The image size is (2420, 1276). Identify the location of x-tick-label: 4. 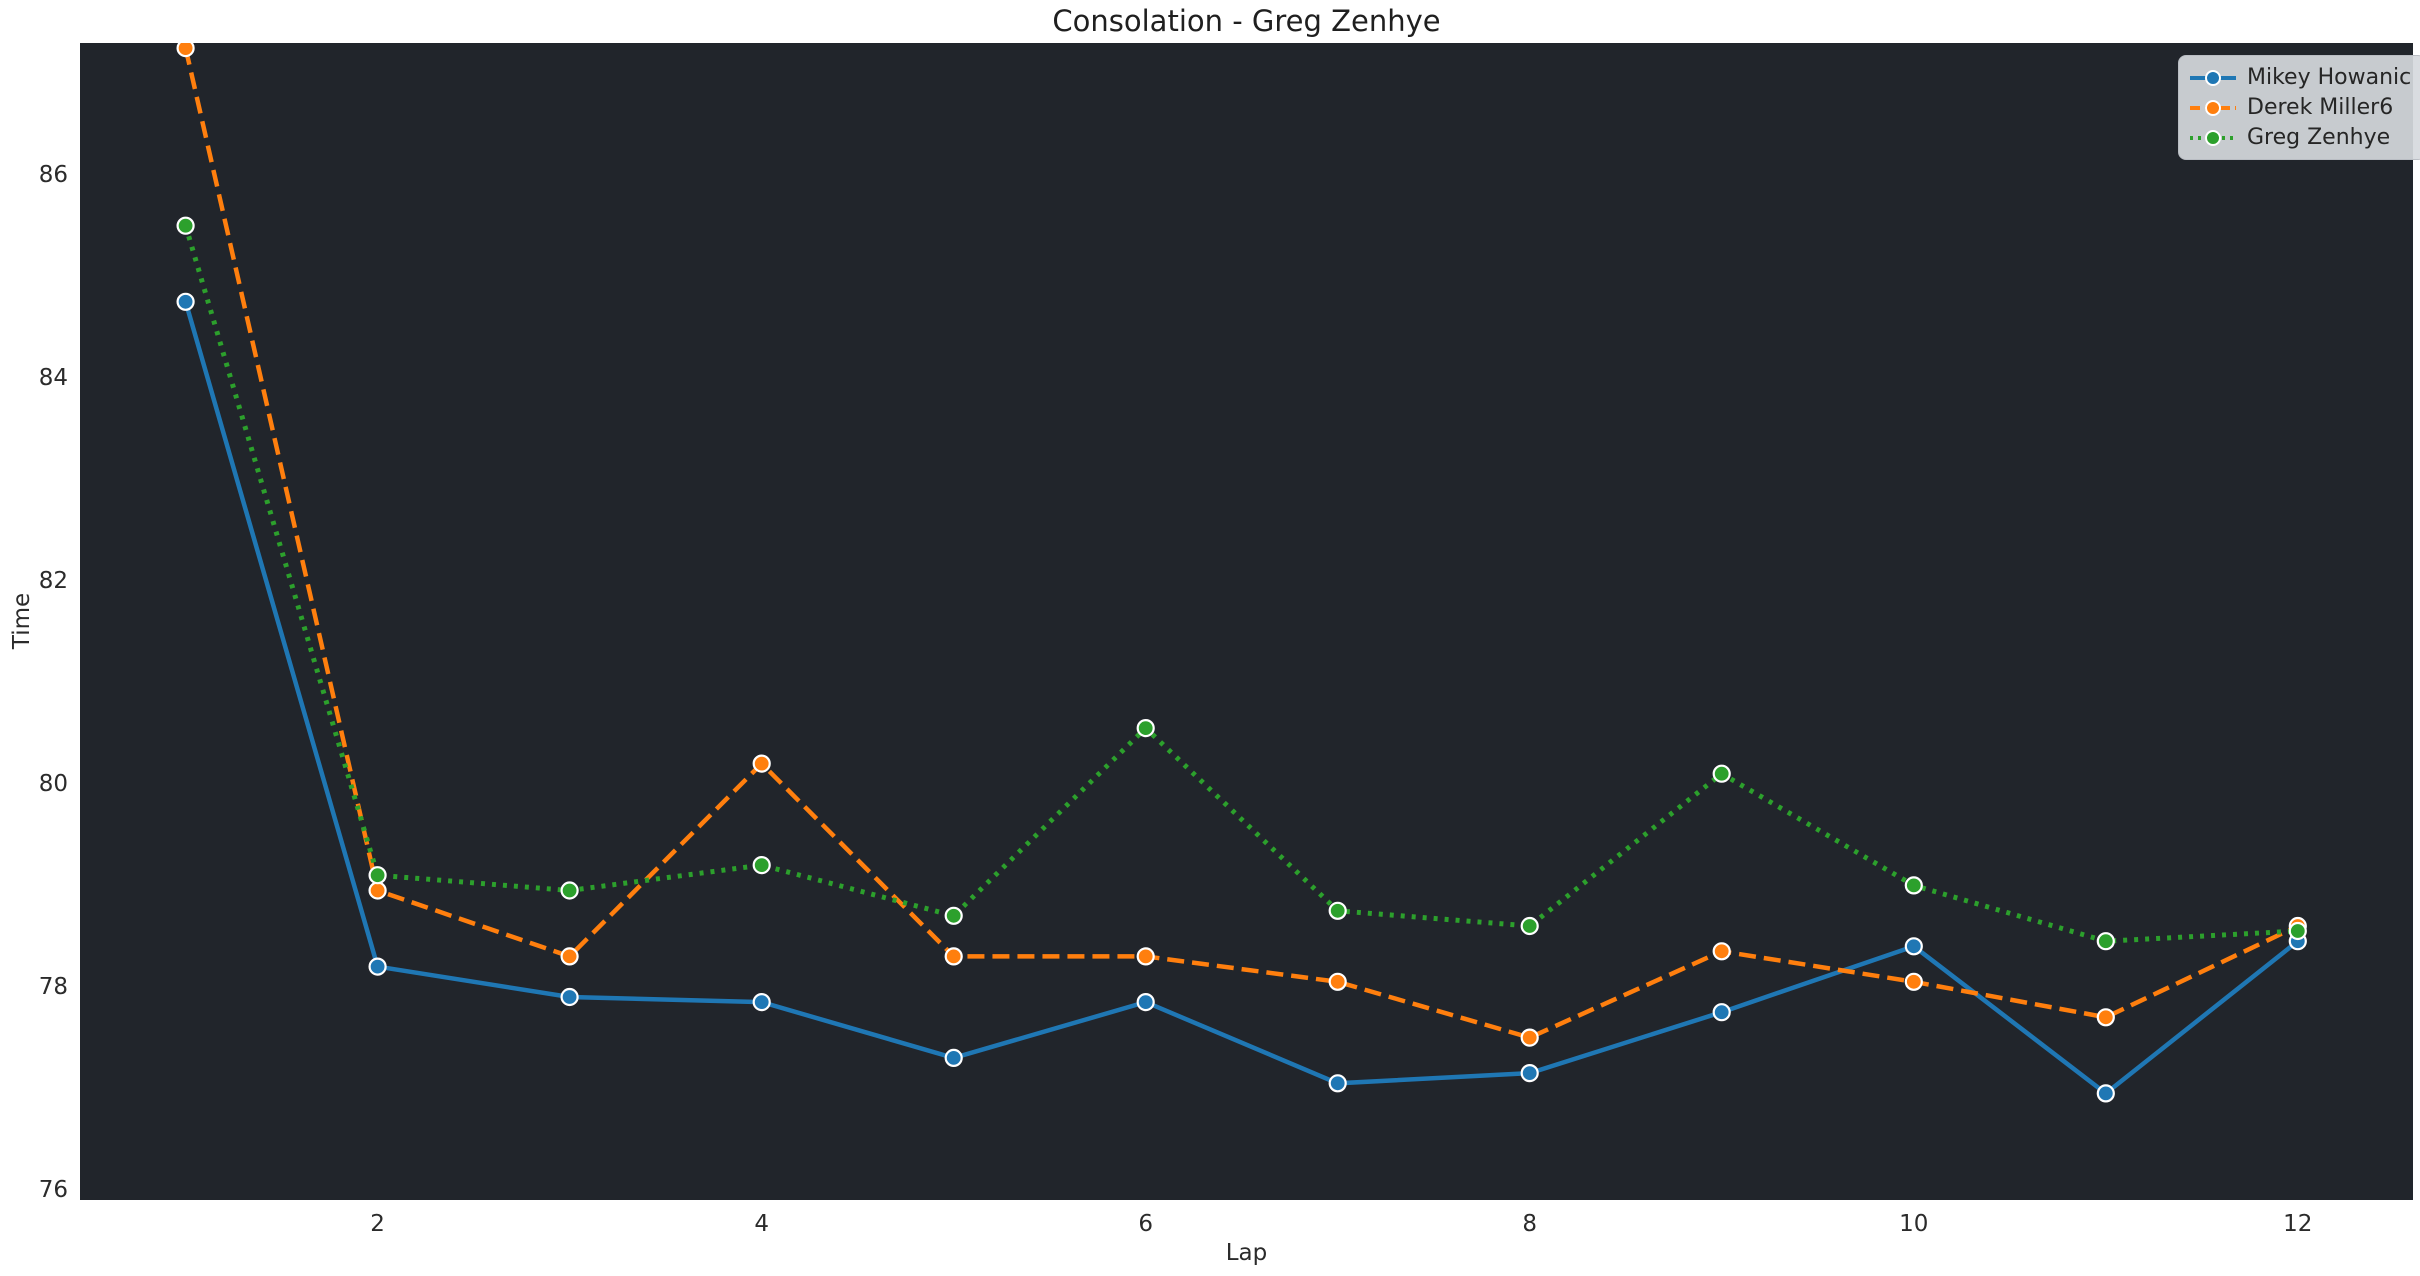
(761, 1224).